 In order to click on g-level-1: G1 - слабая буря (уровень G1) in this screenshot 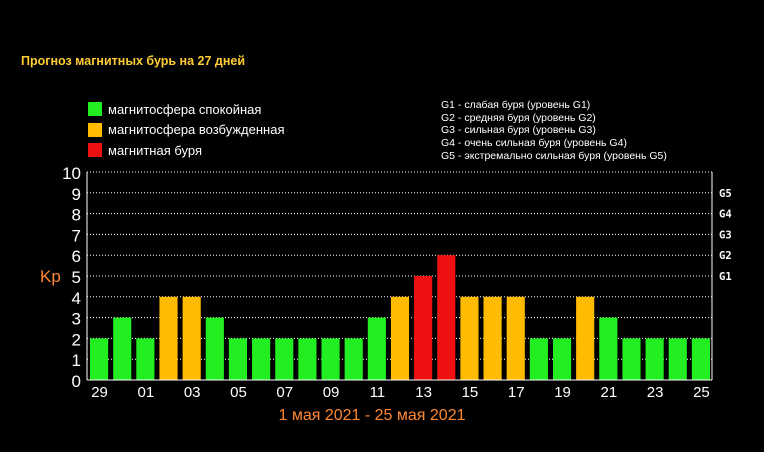, I will do `click(516, 105)`.